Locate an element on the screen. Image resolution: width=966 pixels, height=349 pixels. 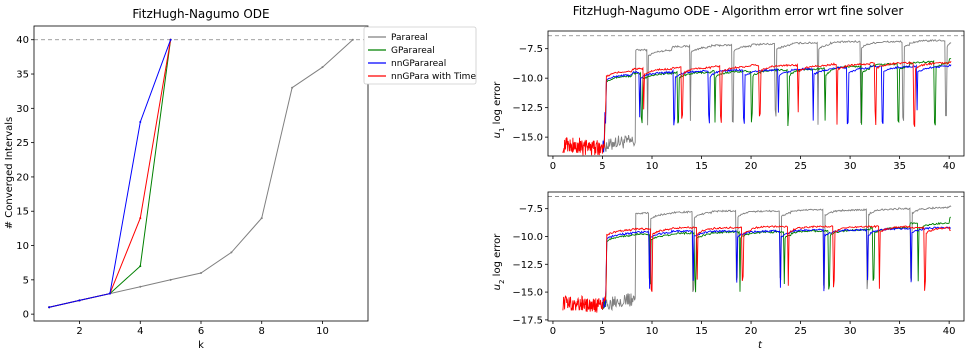
legend-box is located at coordinates (420, 55).